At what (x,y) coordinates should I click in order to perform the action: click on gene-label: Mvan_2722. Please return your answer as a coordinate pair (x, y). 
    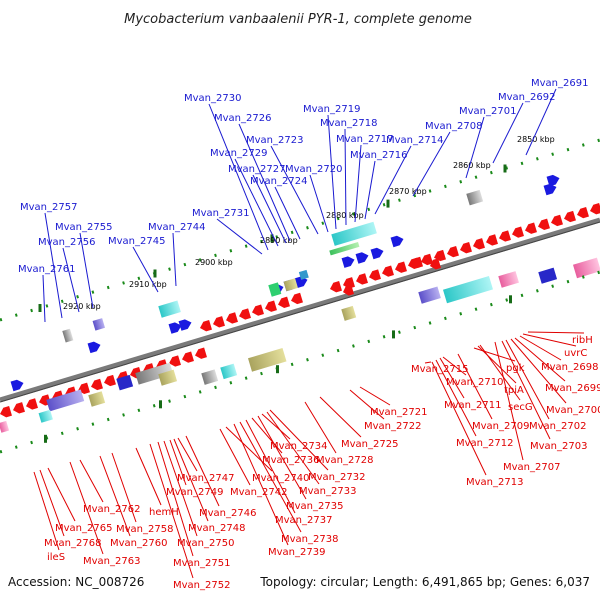
    Looking at the image, I should click on (392, 426).